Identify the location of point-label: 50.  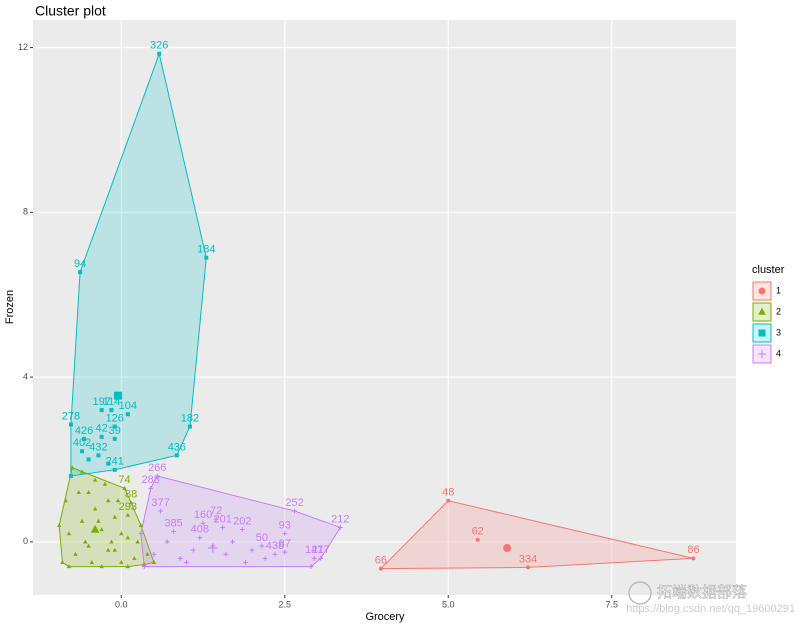
(262, 538).